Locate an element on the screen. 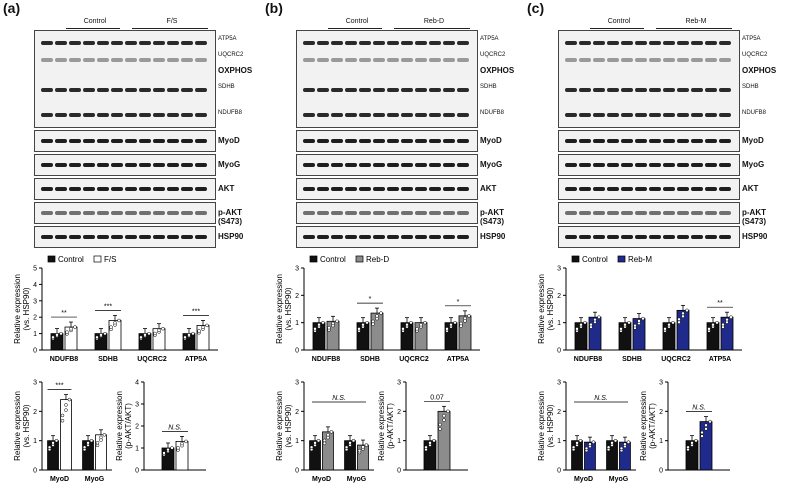  sig-label: 0.07 is located at coordinates (437, 397).